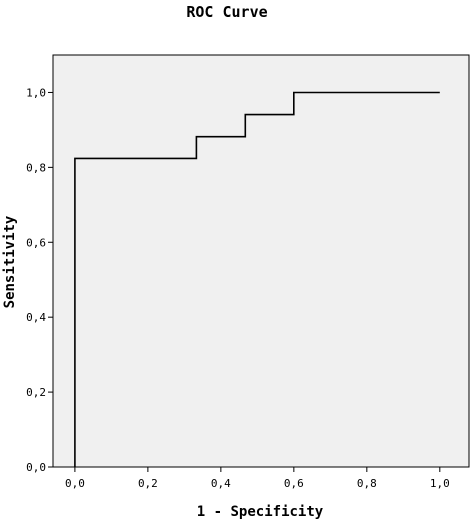  I want to click on y-tick-label: 0,0, so click(36, 467).